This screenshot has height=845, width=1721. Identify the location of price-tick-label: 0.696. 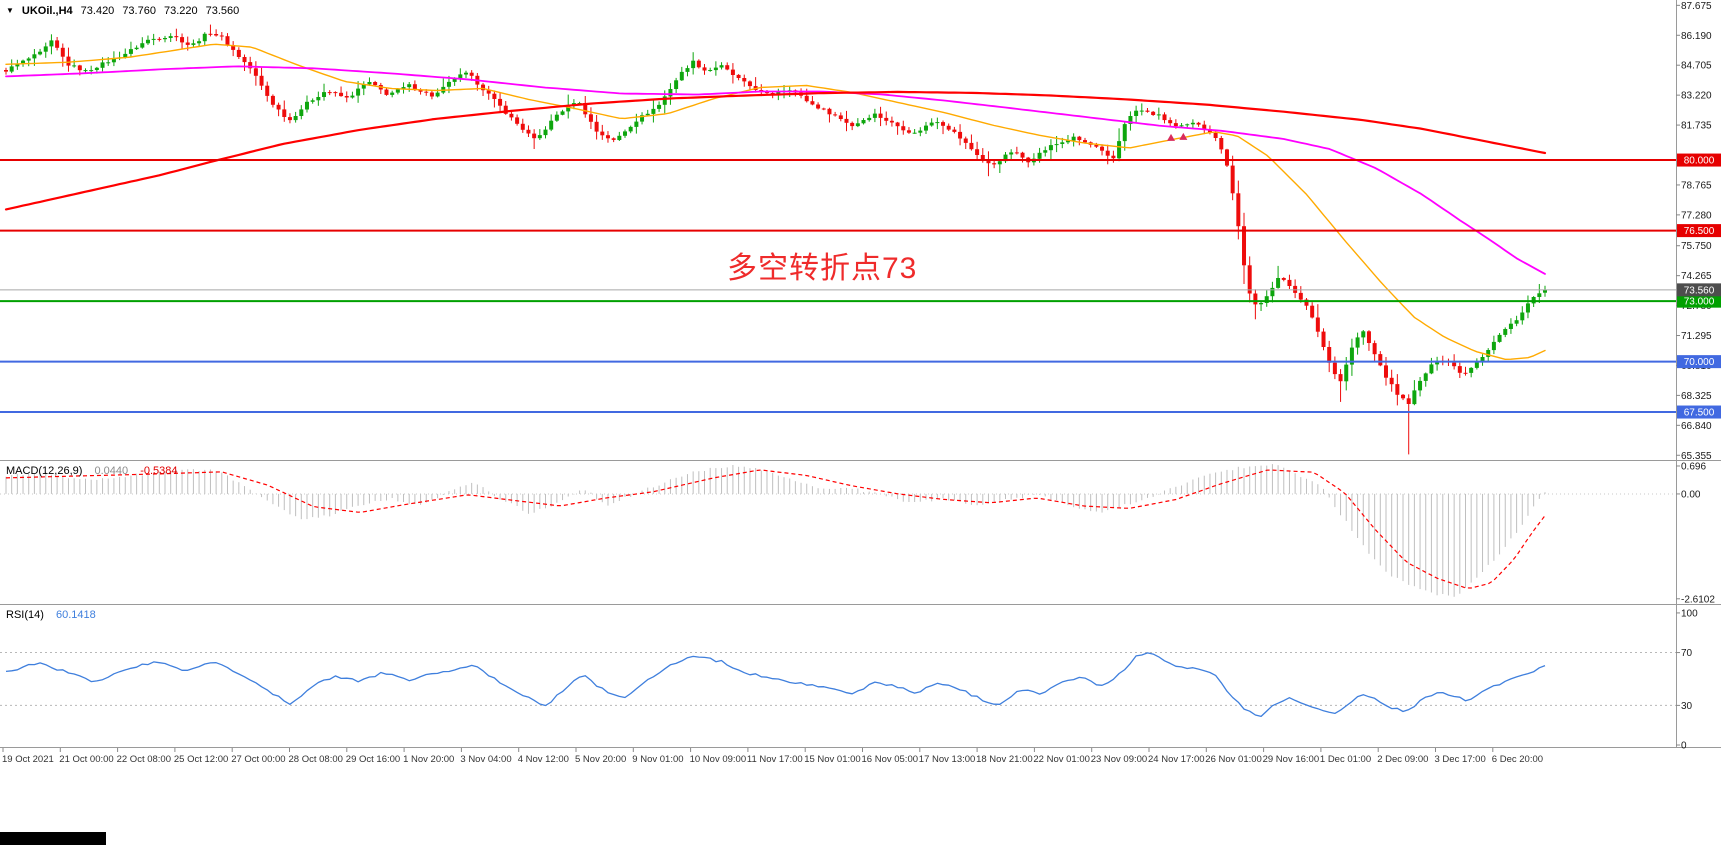
(1693, 466).